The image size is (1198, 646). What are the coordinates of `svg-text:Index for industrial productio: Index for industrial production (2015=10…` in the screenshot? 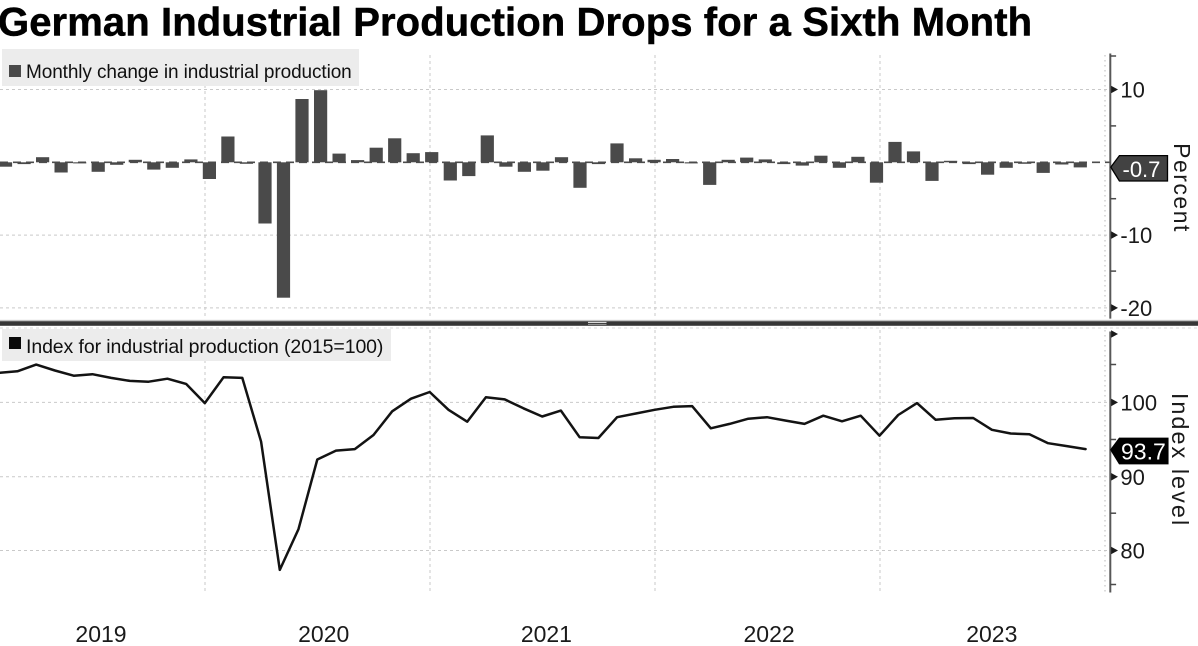 It's located at (204, 347).